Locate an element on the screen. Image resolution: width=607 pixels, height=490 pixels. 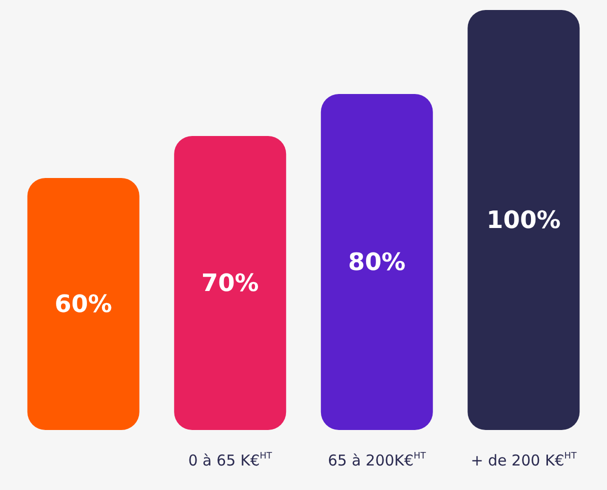
data-label: 60% is located at coordinates (83, 304).